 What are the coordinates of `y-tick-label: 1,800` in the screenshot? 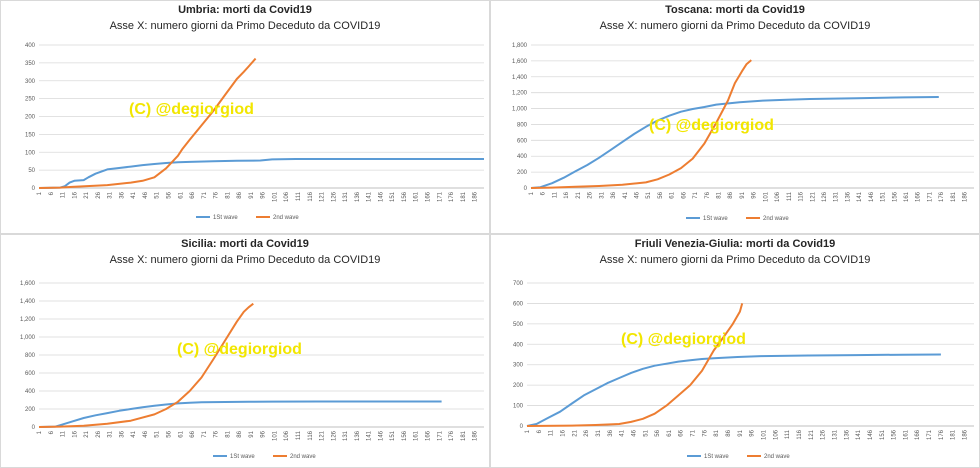 It's located at (520, 46).